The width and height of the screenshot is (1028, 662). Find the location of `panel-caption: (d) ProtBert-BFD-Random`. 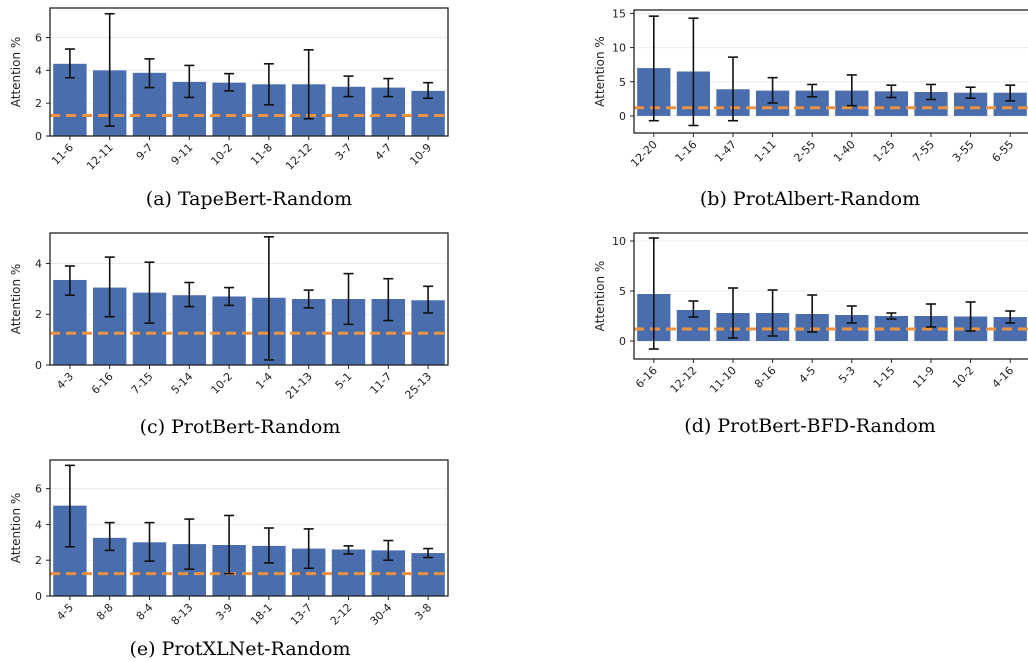

panel-caption: (d) ProtBert-BFD-Random is located at coordinates (810, 426).